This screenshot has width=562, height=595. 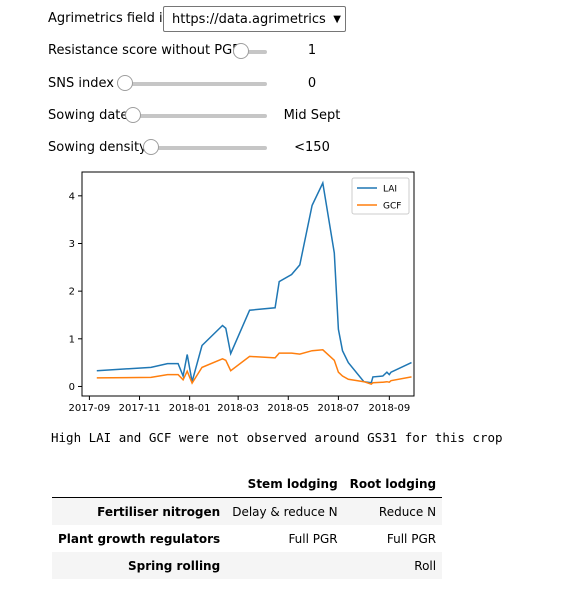 What do you see at coordinates (390, 190) in the screenshot?
I see `legend-label: LAI` at bounding box center [390, 190].